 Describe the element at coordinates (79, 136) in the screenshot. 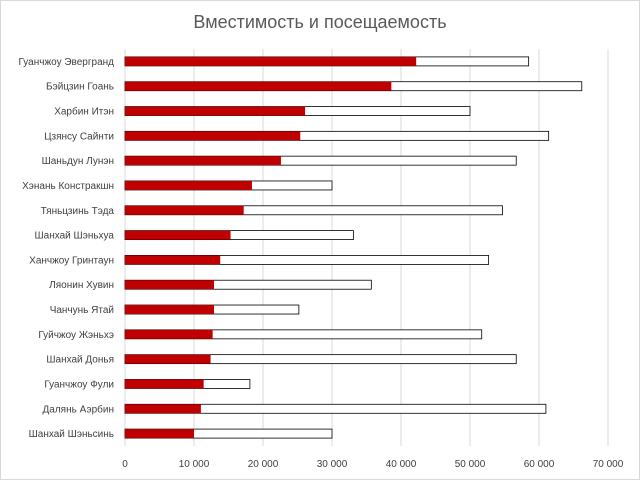

I see `category-label: Цзянсу Сайнти` at that location.